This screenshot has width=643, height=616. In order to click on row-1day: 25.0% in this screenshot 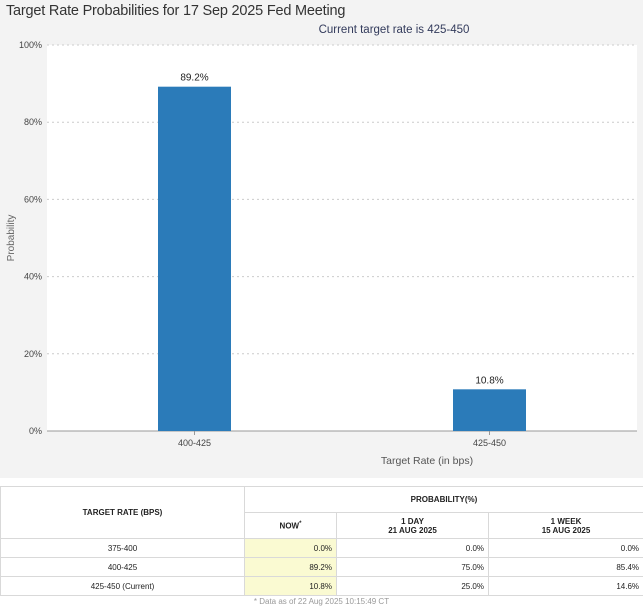, I will do `click(412, 586)`.